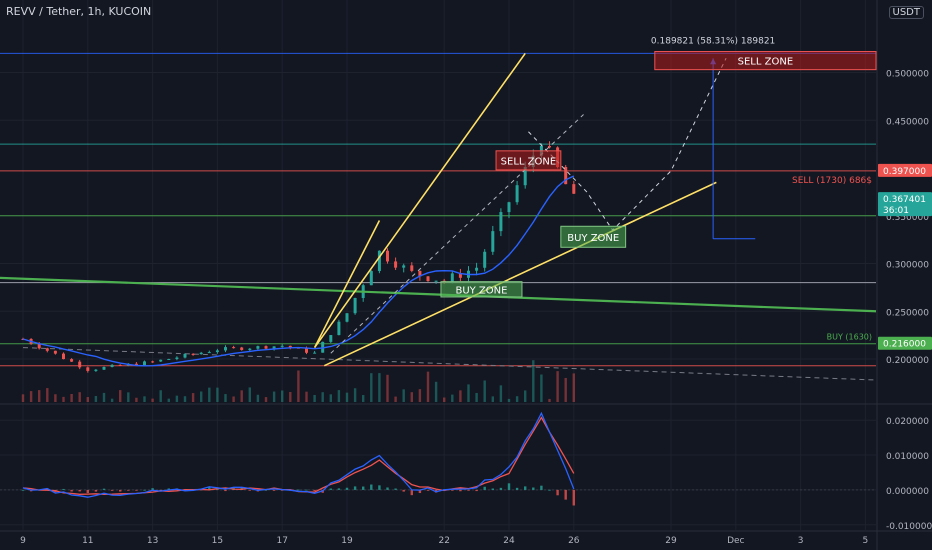 The image size is (932, 550). I want to click on buy-zone-mid-box, so click(481, 289).